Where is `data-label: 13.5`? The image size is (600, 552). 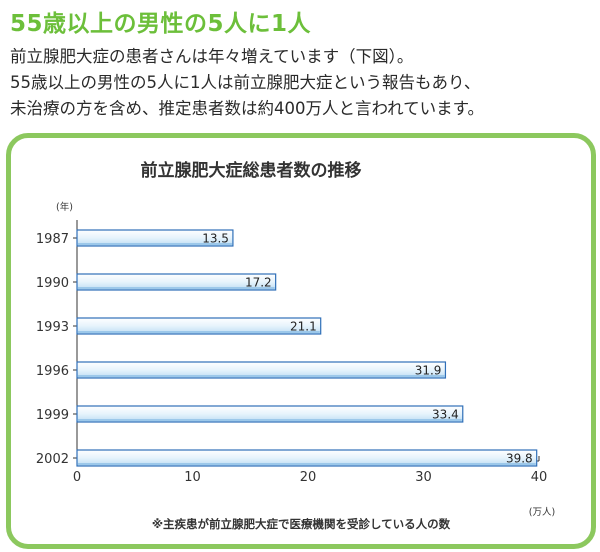 data-label: 13.5 is located at coordinates (215, 239).